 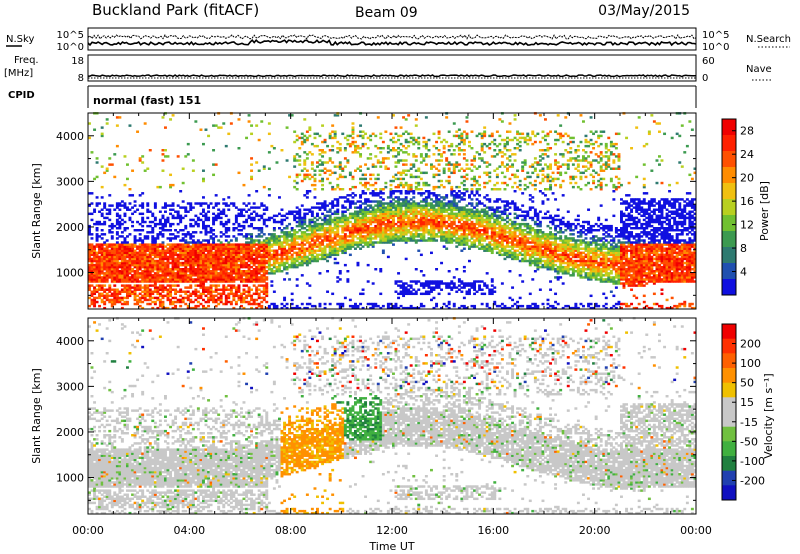 What do you see at coordinates (392, 36) in the screenshot?
I see `noise-search-trace` at bounding box center [392, 36].